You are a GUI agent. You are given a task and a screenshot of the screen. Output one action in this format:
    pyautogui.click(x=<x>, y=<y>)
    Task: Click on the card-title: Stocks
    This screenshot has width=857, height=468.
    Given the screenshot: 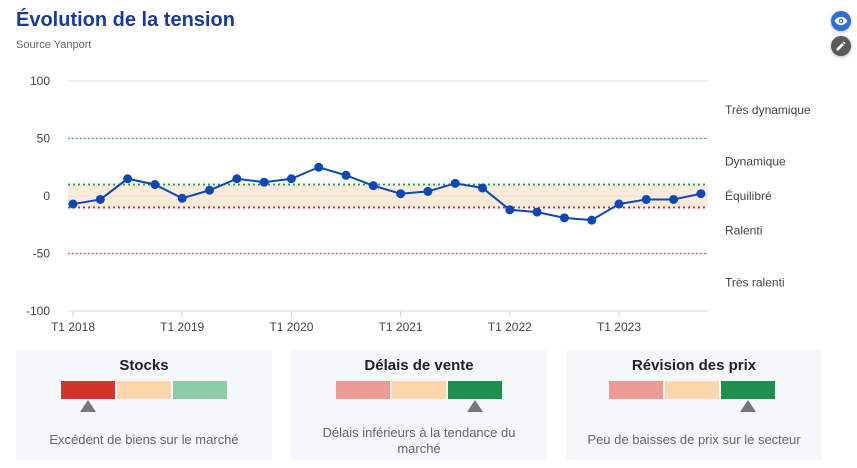 What is the action you would take?
    pyautogui.click(x=144, y=365)
    